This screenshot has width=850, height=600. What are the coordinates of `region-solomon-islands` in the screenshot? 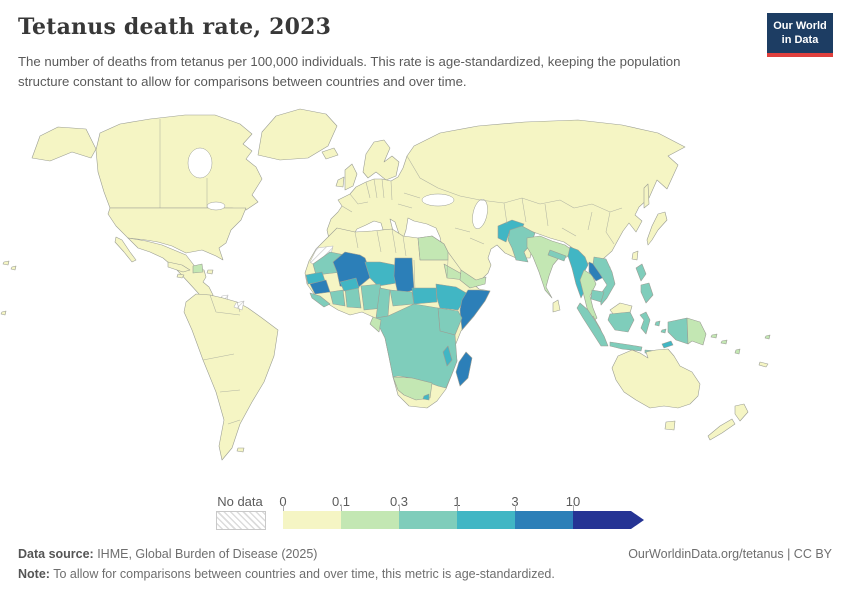 It's located at (719, 339).